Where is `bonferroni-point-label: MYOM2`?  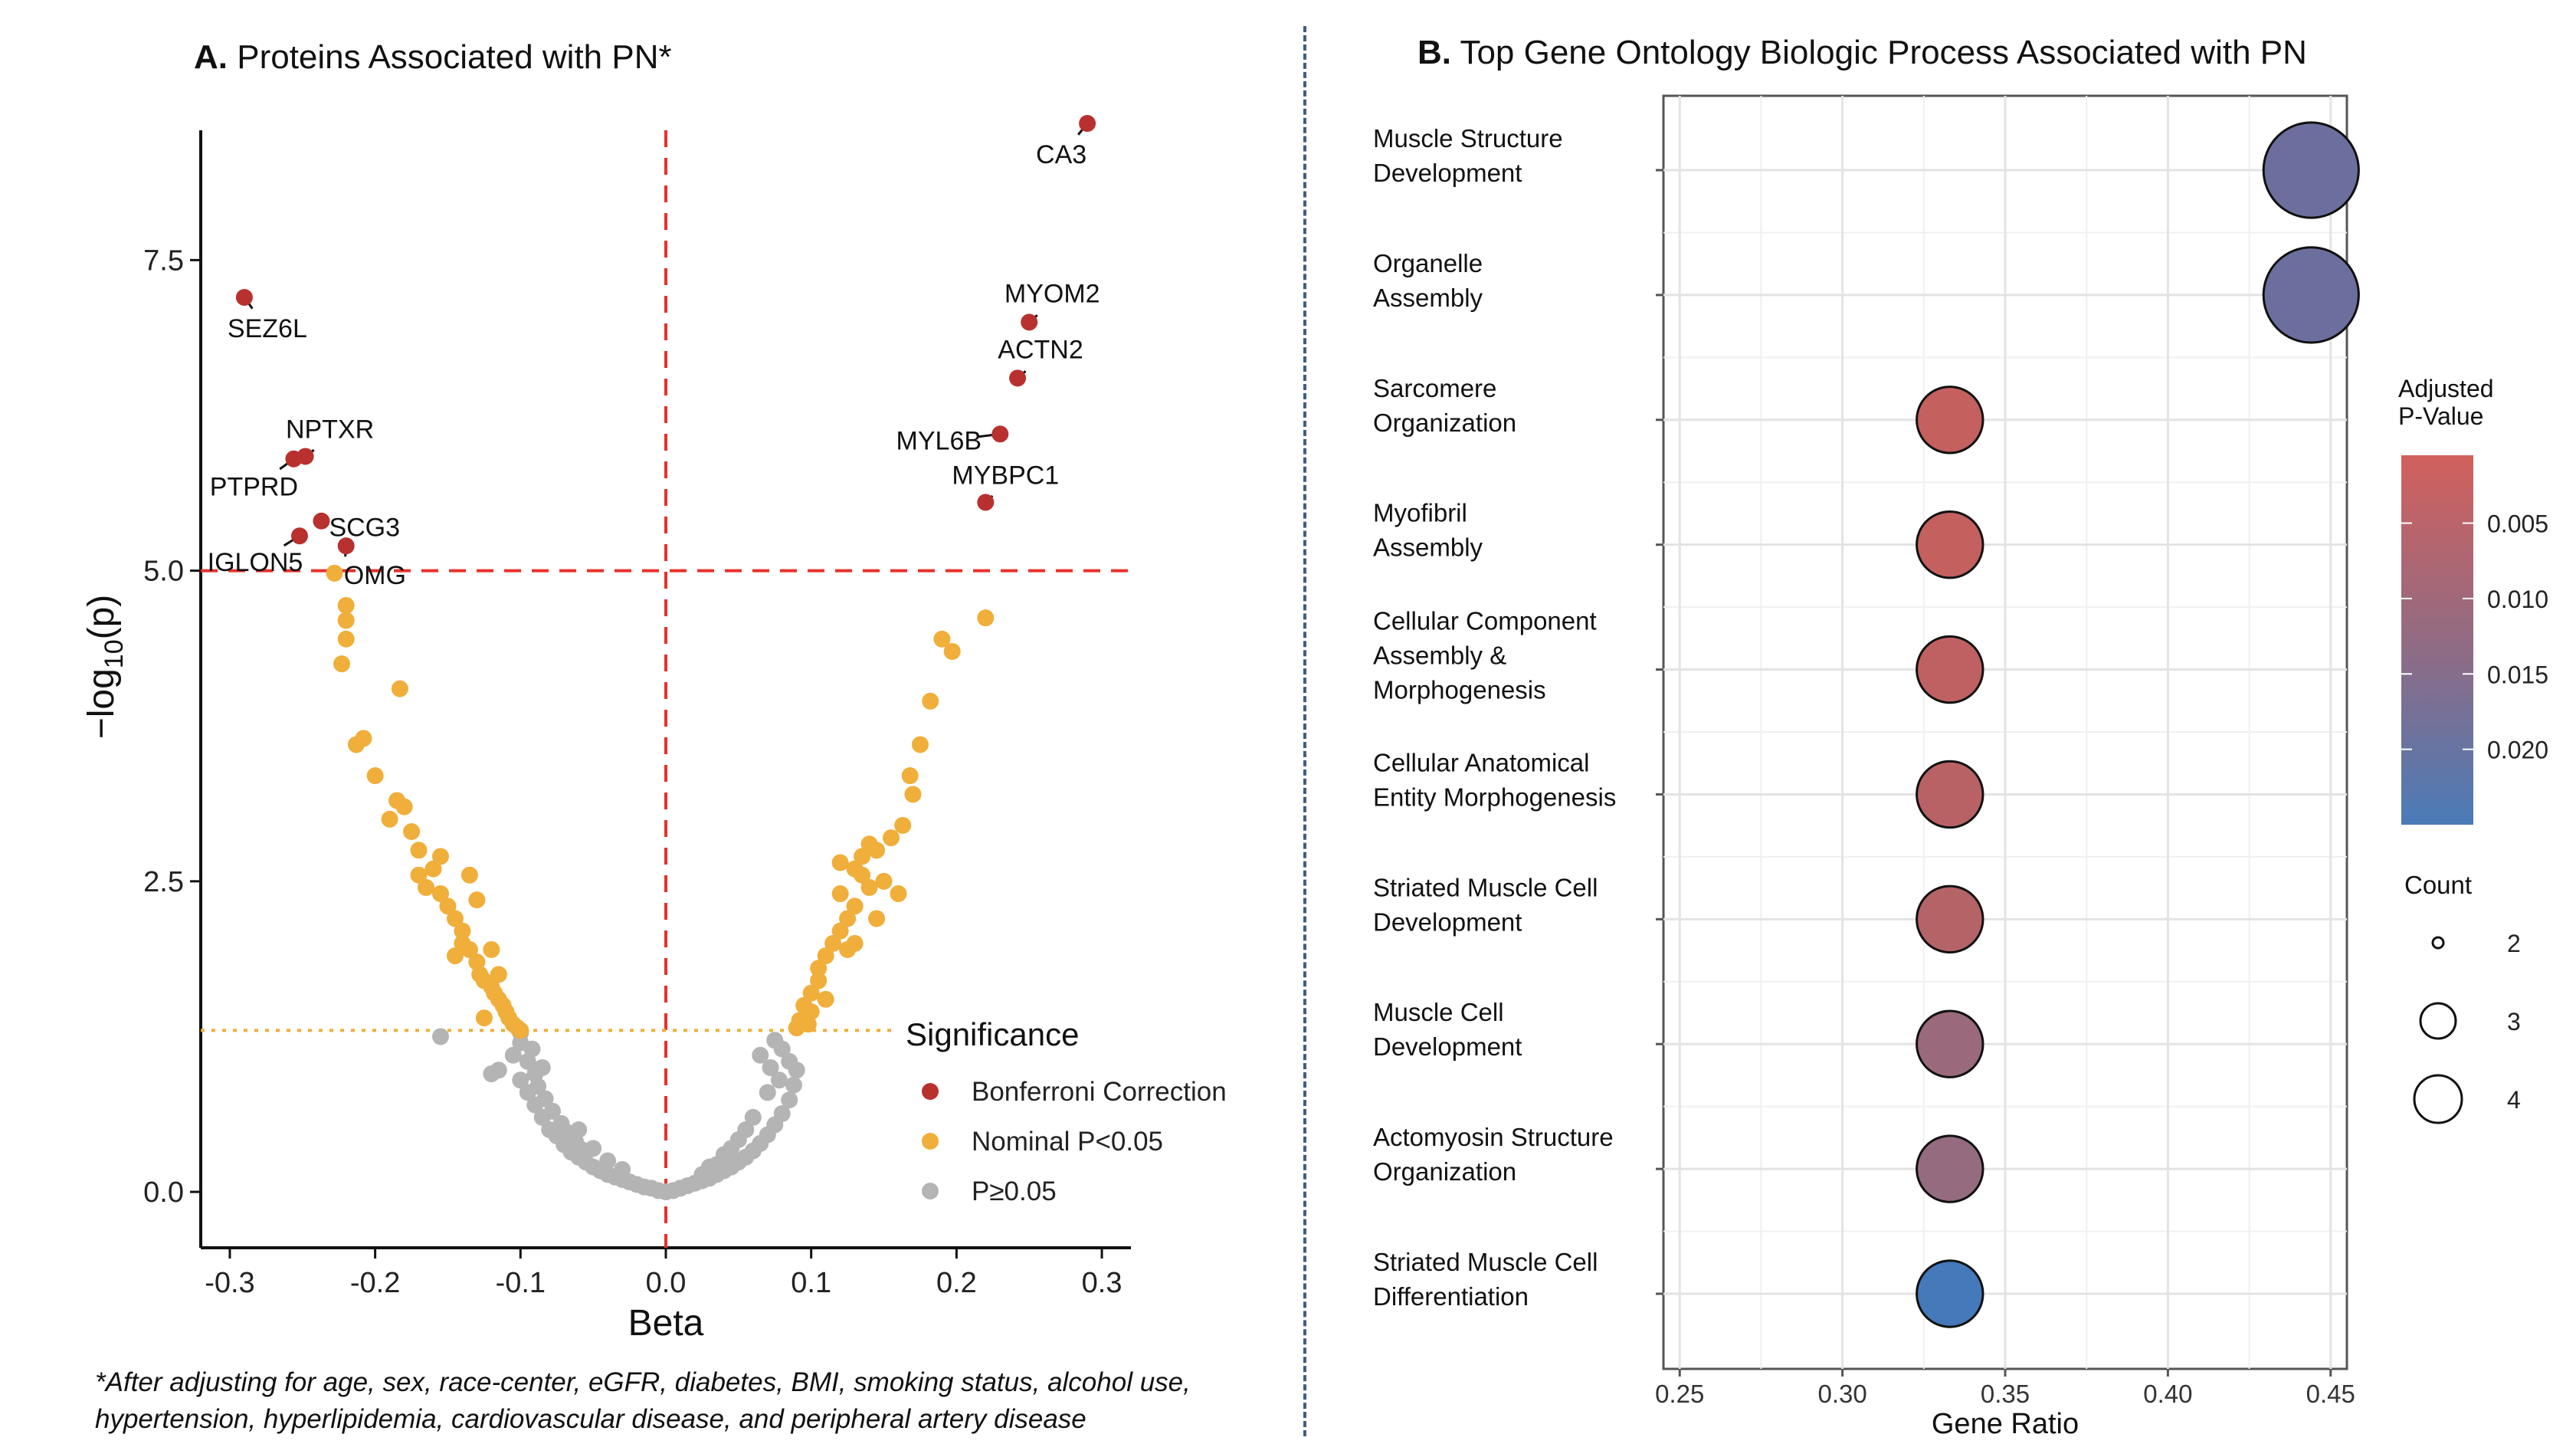 bonferroni-point-label: MYOM2 is located at coordinates (1052, 293).